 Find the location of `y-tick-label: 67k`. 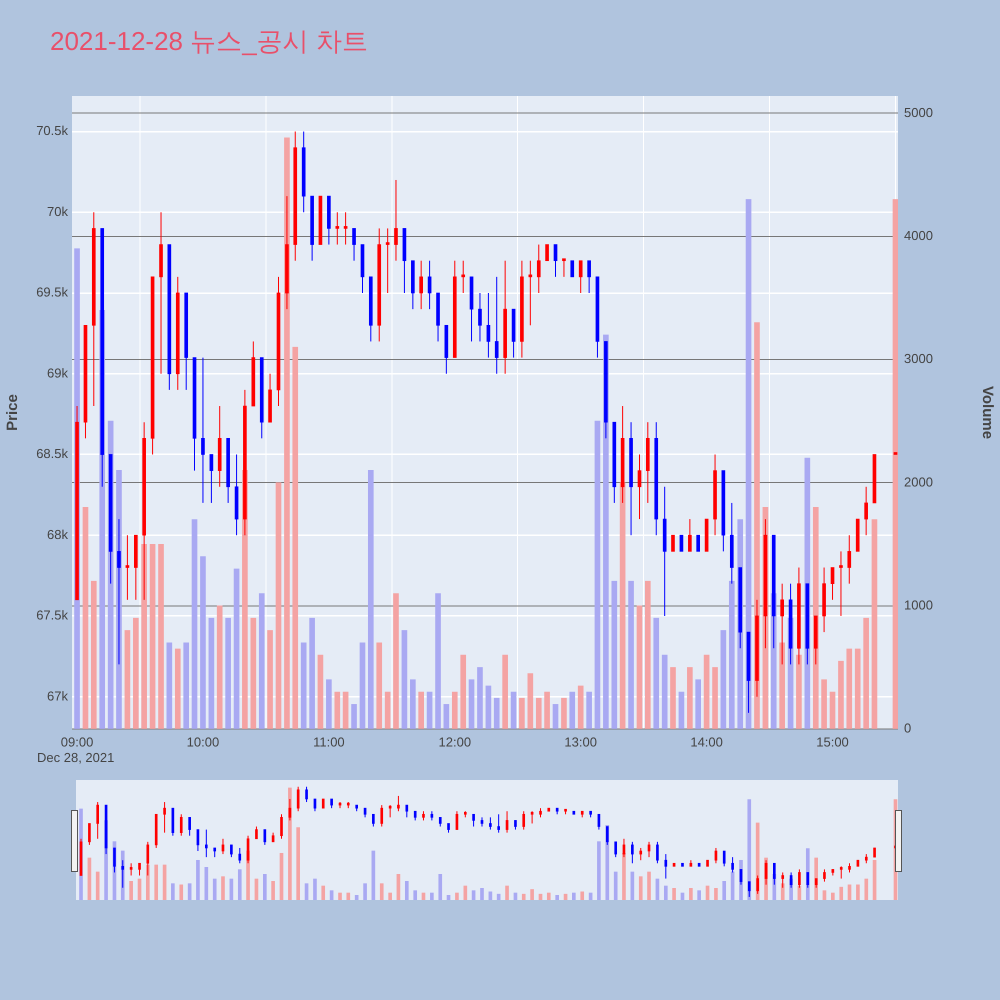

y-tick-label: 67k is located at coordinates (57, 696).